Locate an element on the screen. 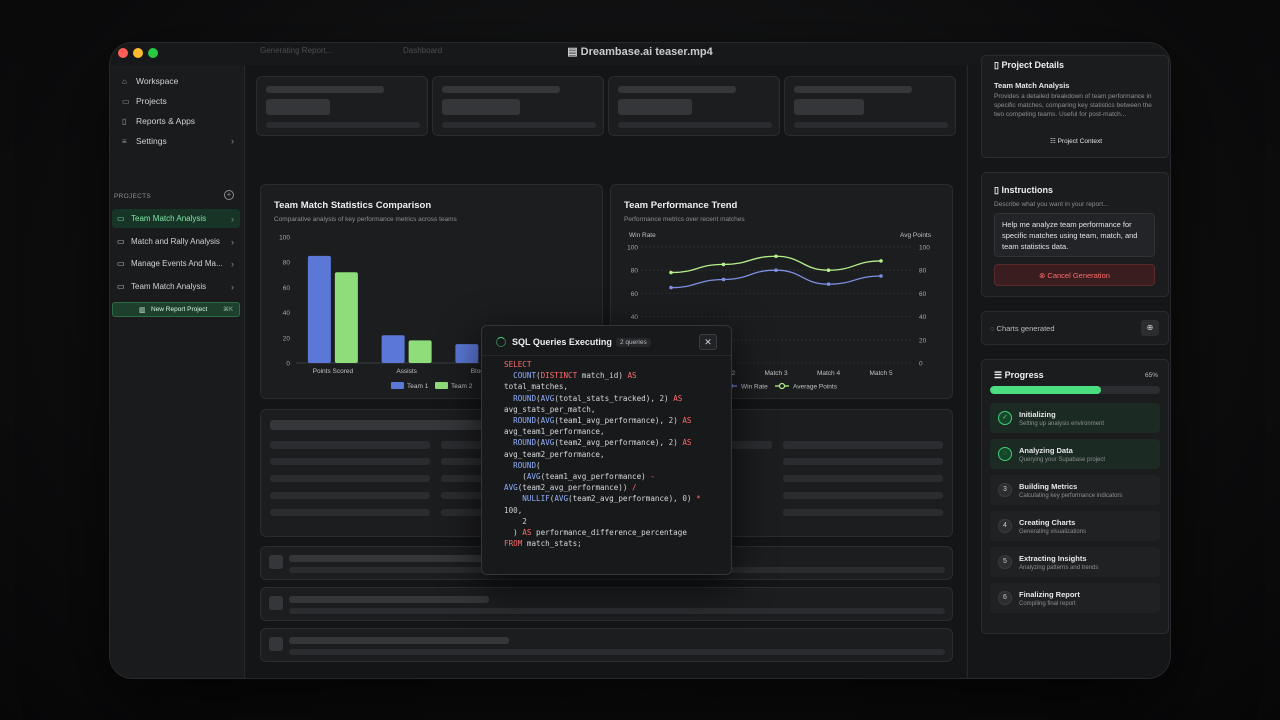 The width and height of the screenshot is (1280, 720). step-desc: Generating visualizations is located at coordinates (1053, 532).